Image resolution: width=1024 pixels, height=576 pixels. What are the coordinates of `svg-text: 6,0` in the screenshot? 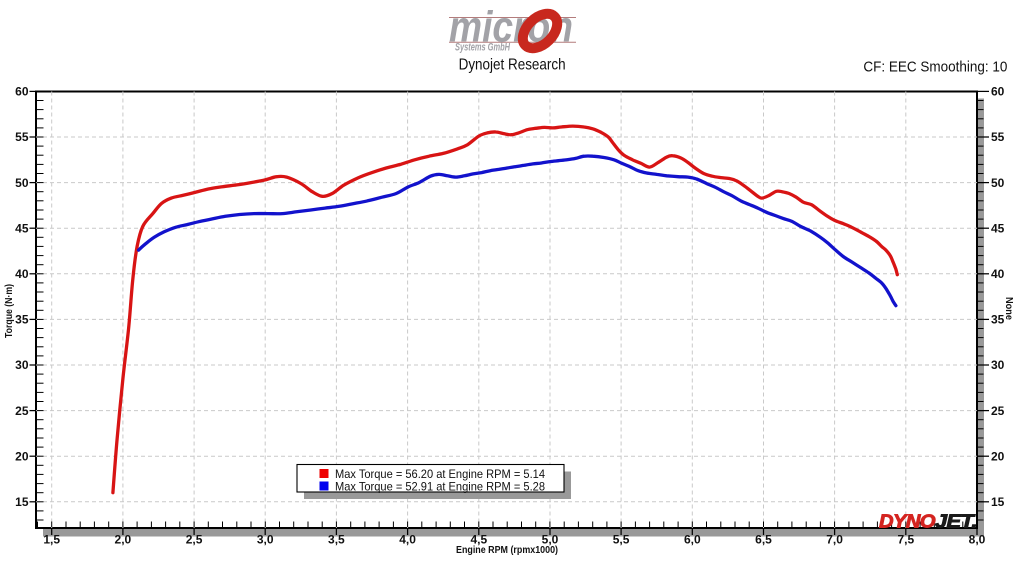 It's located at (692, 540).